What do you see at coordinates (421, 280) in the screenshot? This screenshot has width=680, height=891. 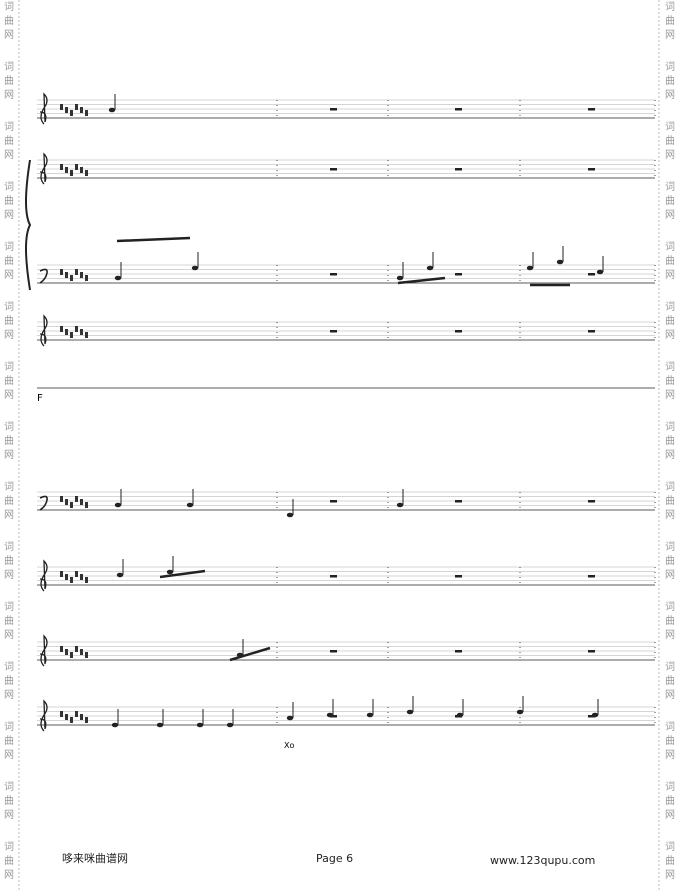 I see `beam` at bounding box center [421, 280].